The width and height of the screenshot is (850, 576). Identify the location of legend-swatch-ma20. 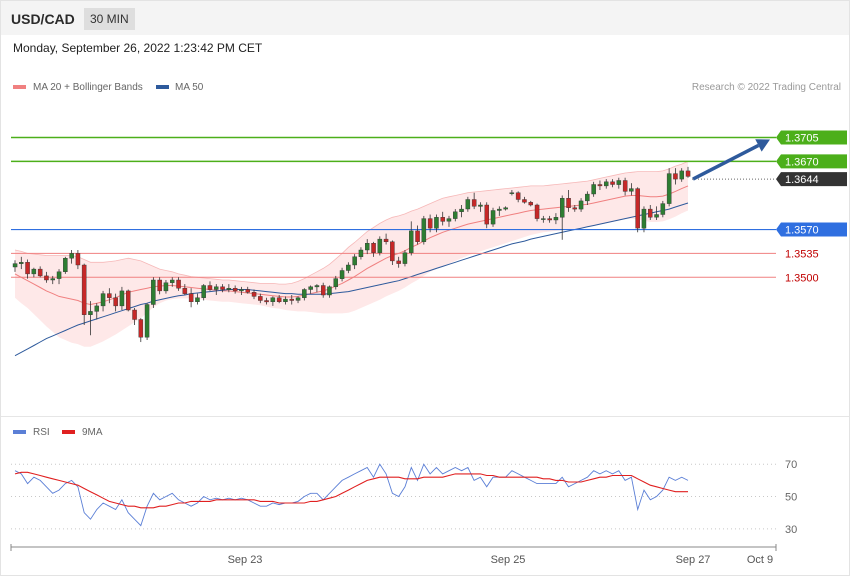
(19, 87).